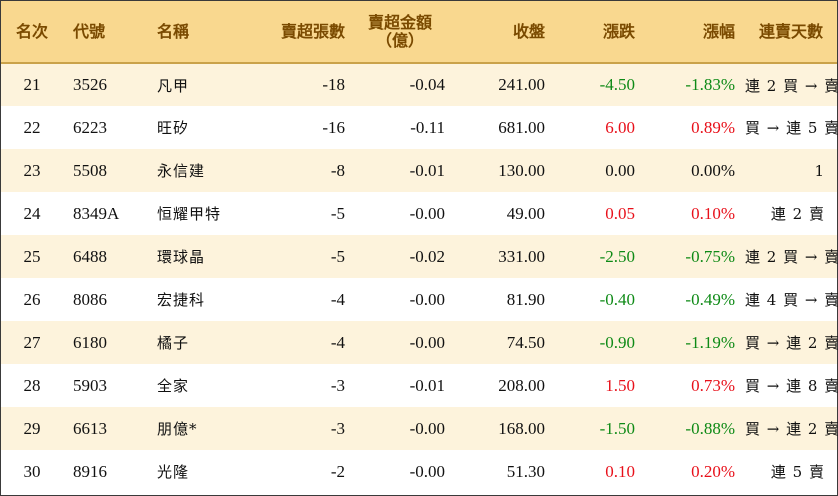 The image size is (838, 496). Describe the element at coordinates (505, 32) in the screenshot. I see `col-header-close: 收盤` at that location.